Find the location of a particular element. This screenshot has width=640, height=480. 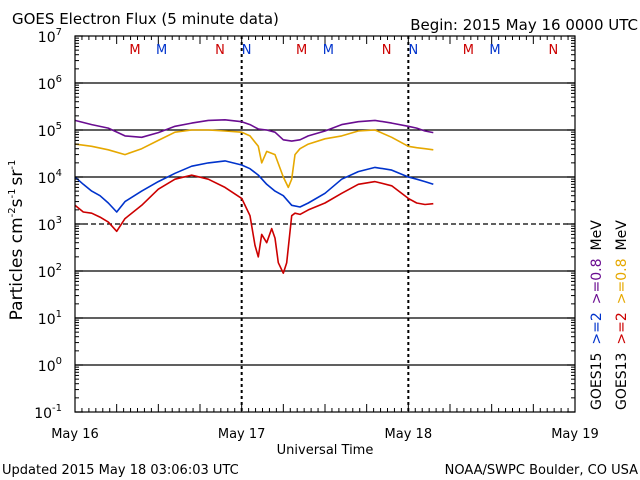

y-tick-exponent: 4 is located at coordinates (59, 173).